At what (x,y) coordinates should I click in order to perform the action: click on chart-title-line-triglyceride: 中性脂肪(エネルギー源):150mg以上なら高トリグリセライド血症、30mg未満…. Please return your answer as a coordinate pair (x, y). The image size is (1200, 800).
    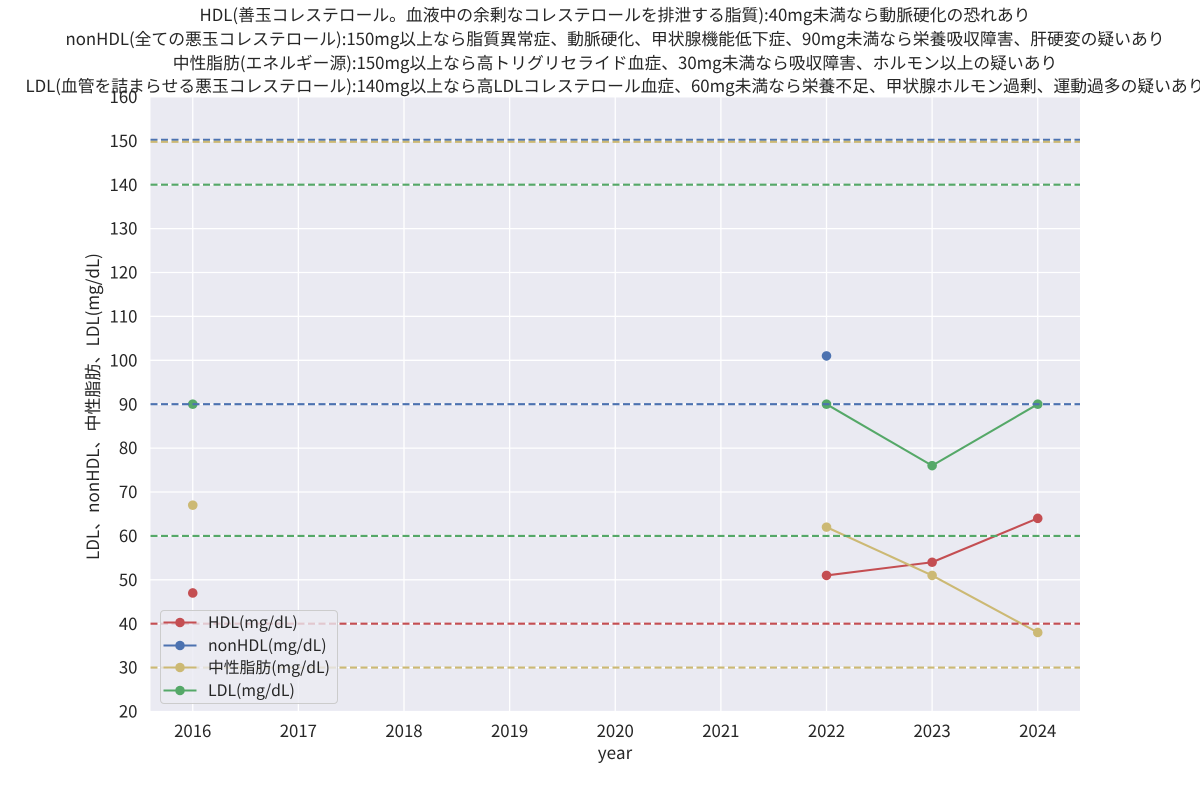
    Looking at the image, I should click on (615, 61).